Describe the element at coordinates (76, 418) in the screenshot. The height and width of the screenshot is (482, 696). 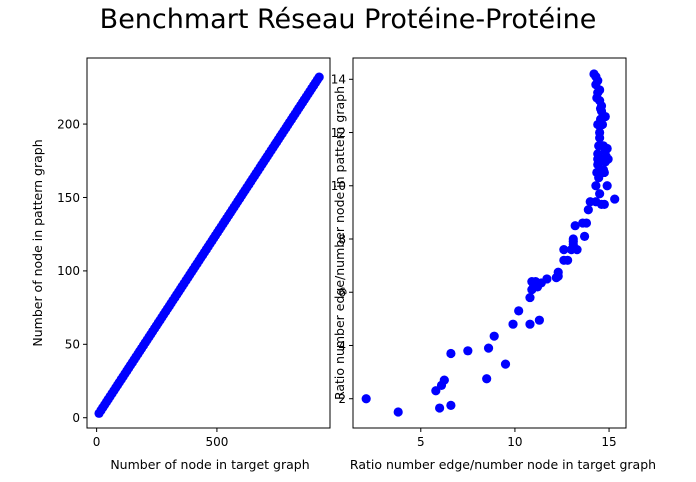
I see `y-tick-label: 0` at that location.